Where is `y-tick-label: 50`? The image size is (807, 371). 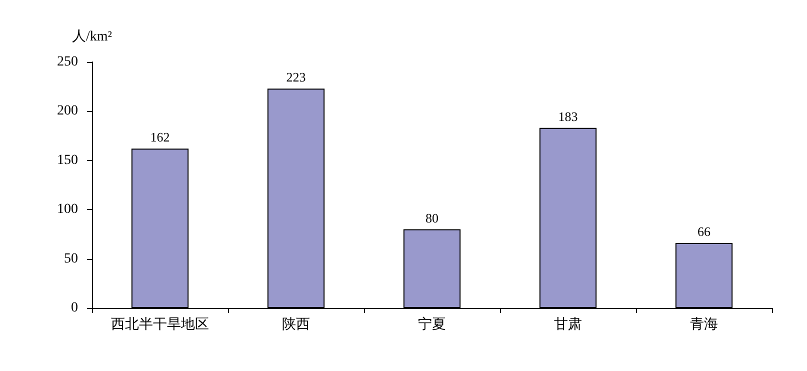 y-tick-label: 50 is located at coordinates (71, 258).